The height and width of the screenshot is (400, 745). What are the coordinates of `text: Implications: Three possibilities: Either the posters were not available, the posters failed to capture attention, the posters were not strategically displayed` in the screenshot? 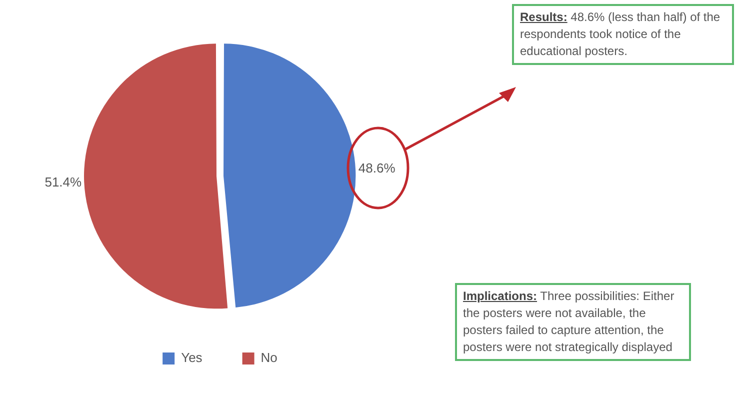 It's located at (568, 321).